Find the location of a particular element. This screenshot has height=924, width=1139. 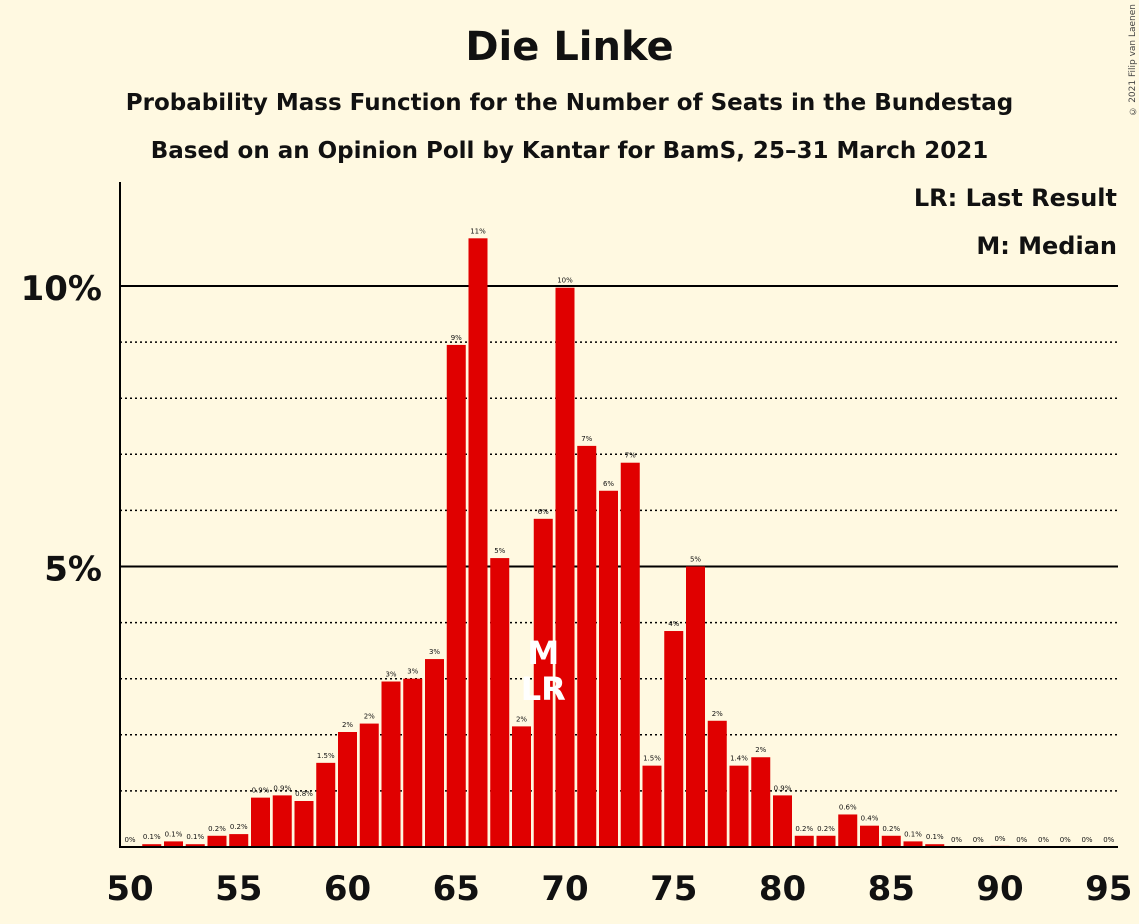

x-tick-label: 85 is located at coordinates (891, 889).